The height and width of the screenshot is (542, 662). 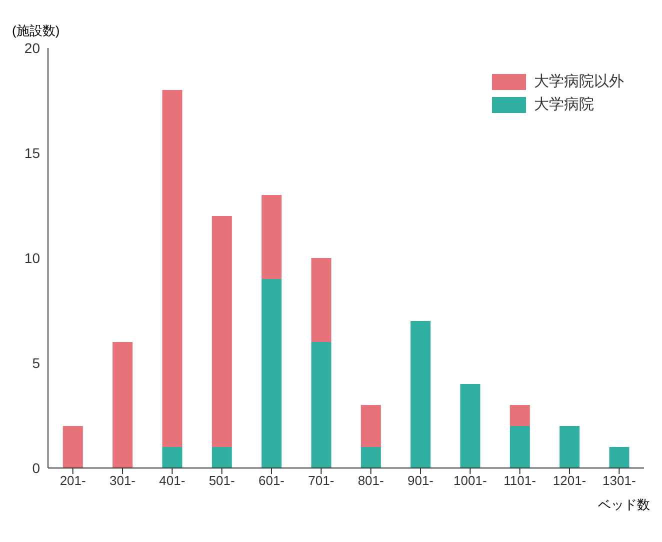 What do you see at coordinates (569, 480) in the screenshot?
I see `x-tick-label: 1201-` at bounding box center [569, 480].